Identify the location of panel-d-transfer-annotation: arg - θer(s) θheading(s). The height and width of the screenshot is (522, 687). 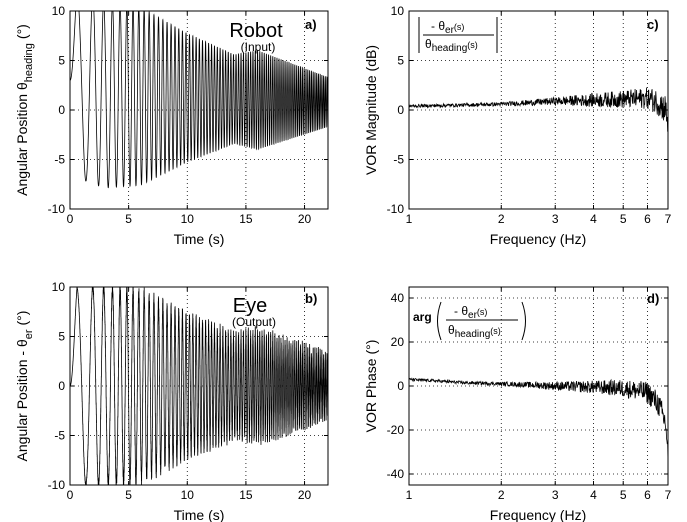
(469, 321).